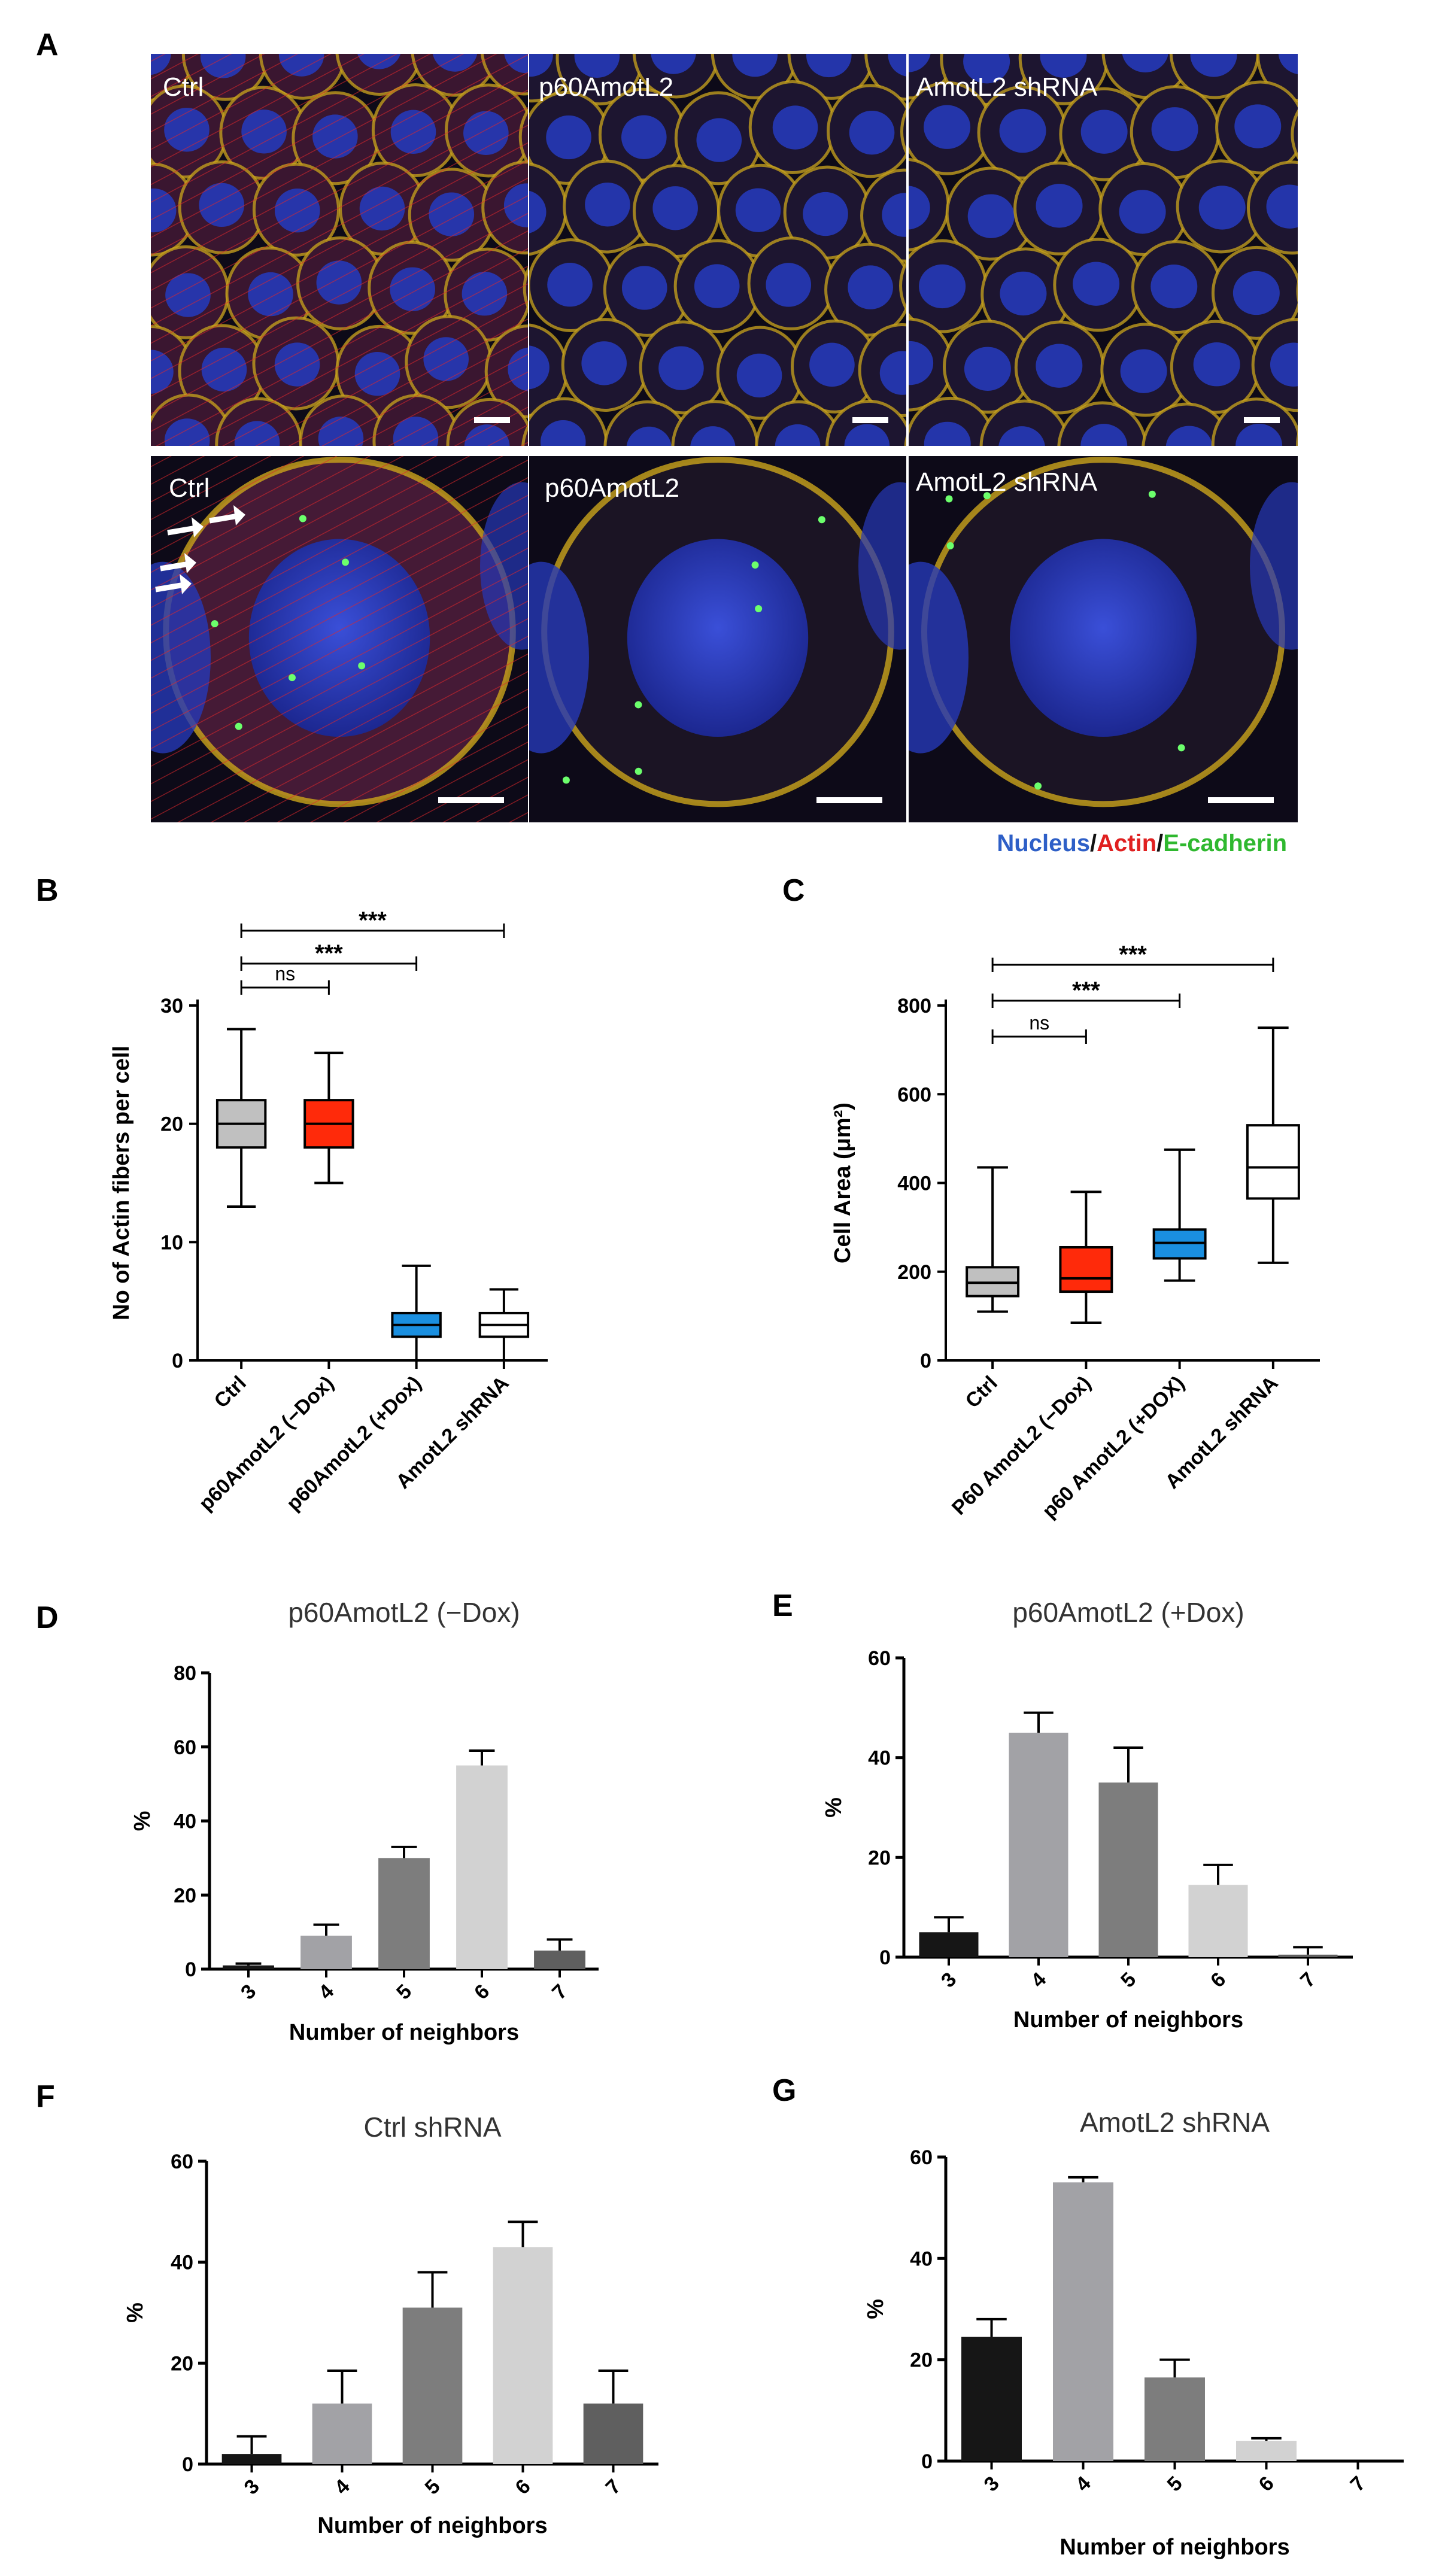 The width and height of the screenshot is (1445, 2576). What do you see at coordinates (1039, 1023) in the screenshot?
I see `significance-label: ns` at bounding box center [1039, 1023].